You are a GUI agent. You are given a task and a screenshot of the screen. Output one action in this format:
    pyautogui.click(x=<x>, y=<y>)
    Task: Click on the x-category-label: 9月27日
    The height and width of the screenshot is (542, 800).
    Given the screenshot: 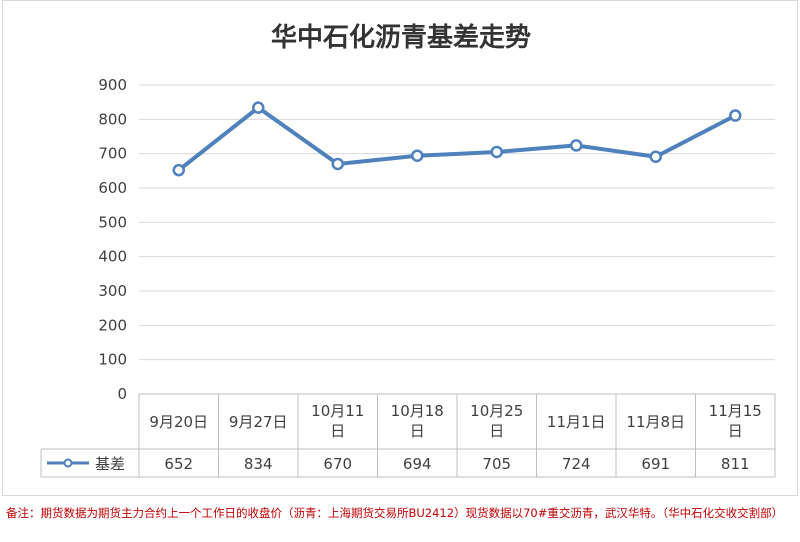 What is the action you would take?
    pyautogui.click(x=258, y=422)
    